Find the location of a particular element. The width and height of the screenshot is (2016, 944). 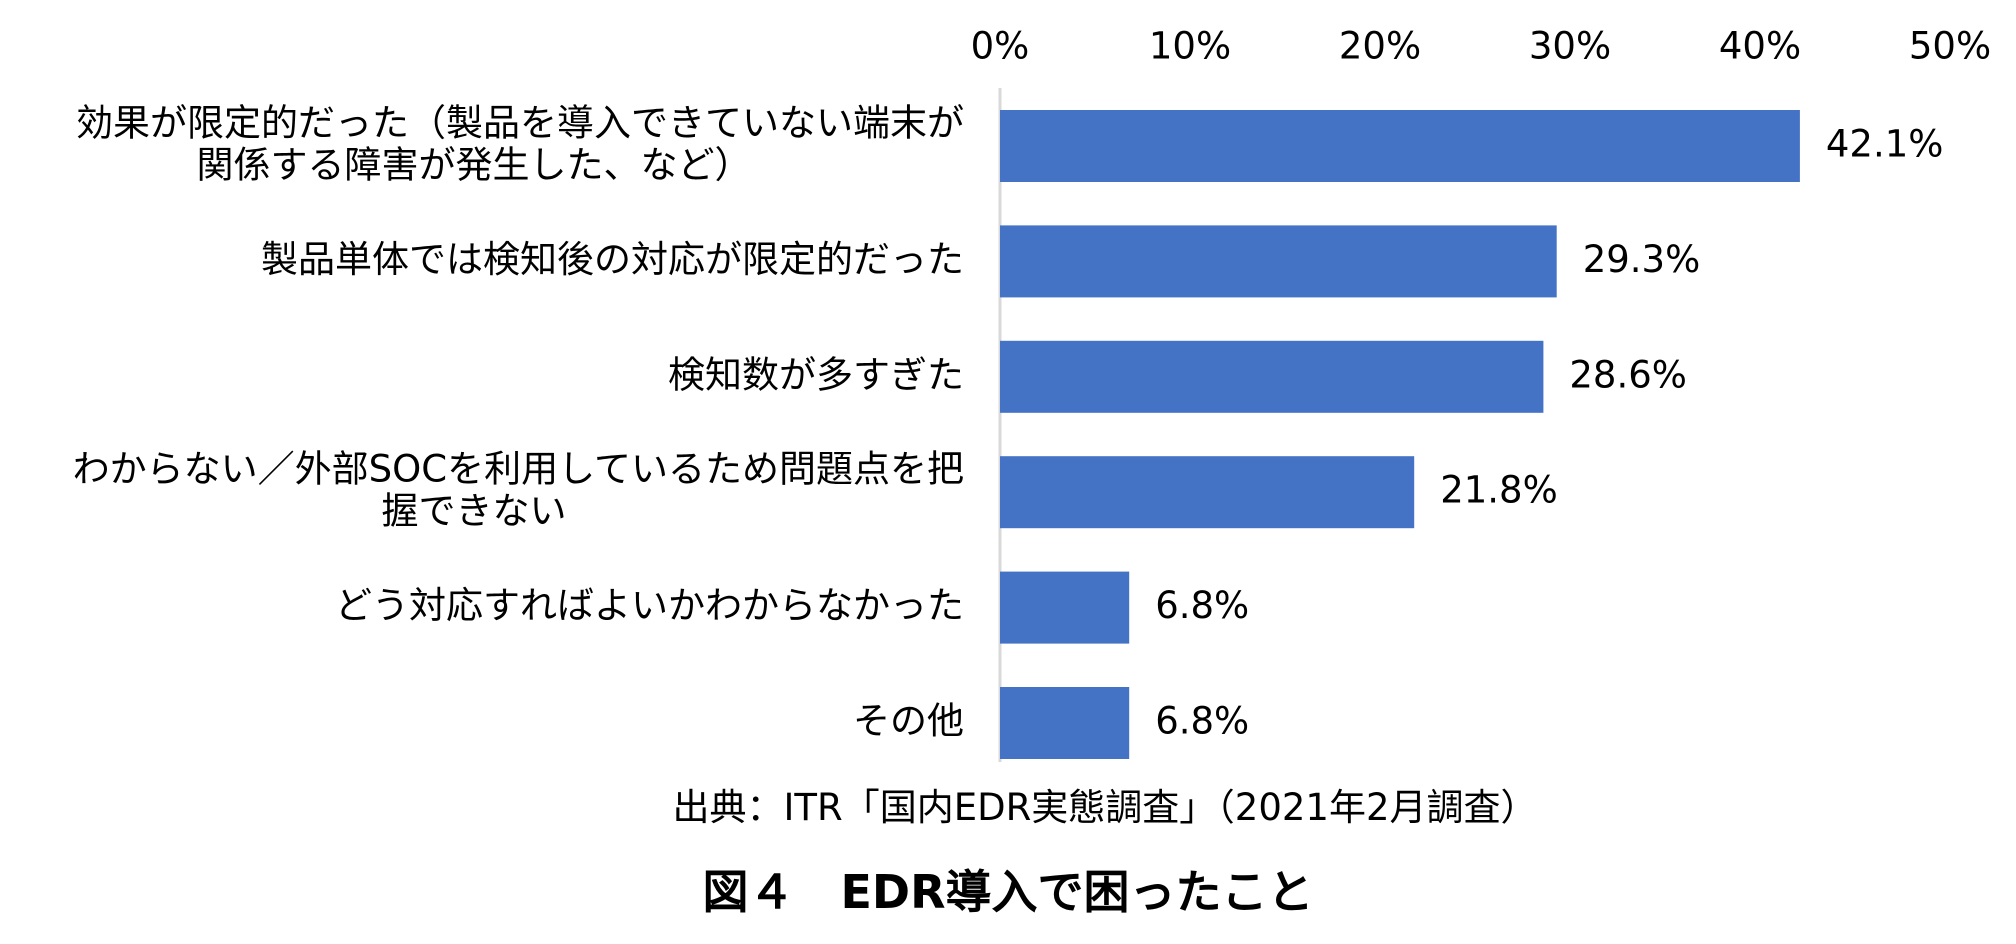

value-label: 28.6% is located at coordinates (1628, 374).